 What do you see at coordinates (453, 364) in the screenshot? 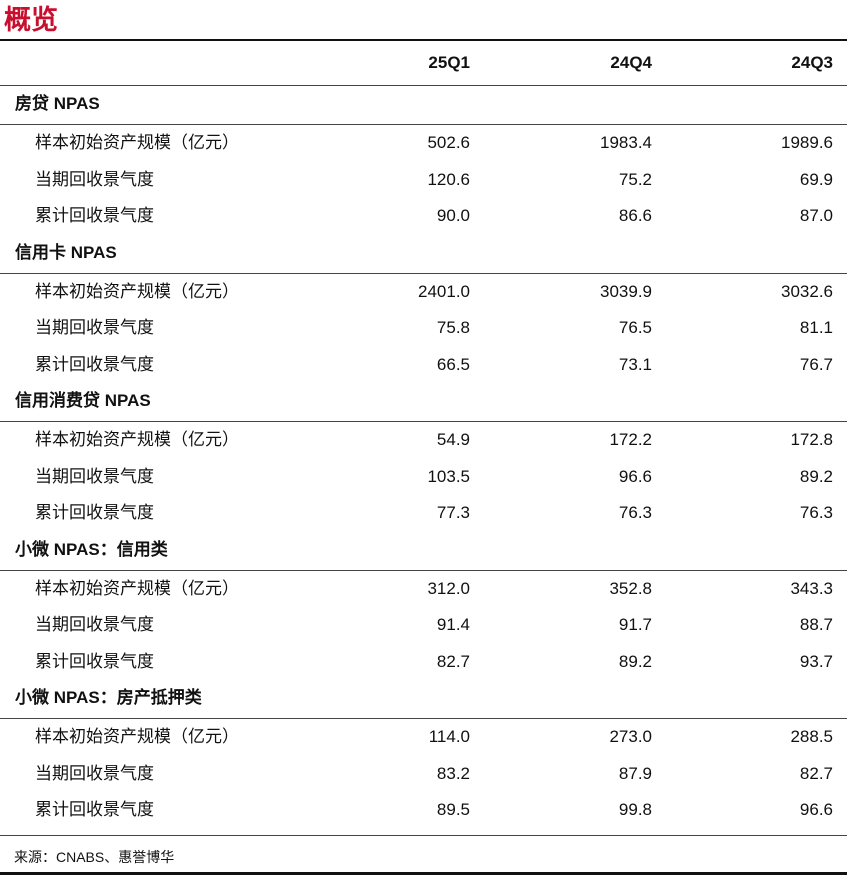
I see `cell-25q1: 66.5` at bounding box center [453, 364].